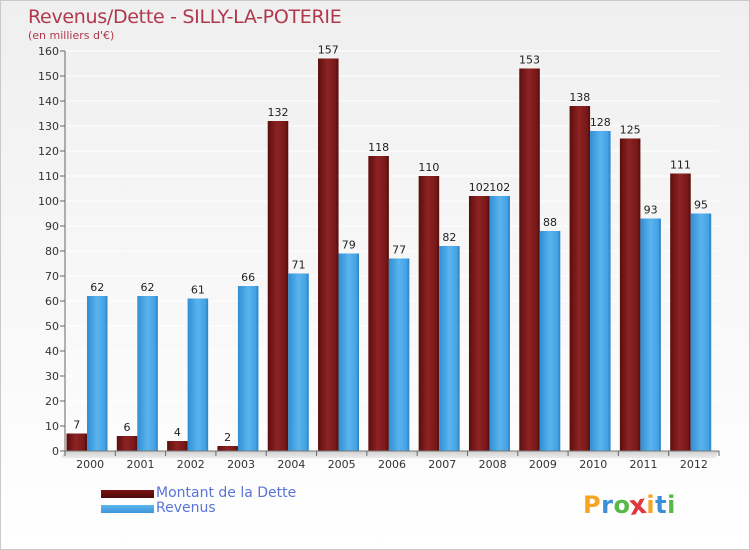 The width and height of the screenshot is (750, 550). What do you see at coordinates (248, 277) in the screenshot?
I see `data-label-revenus: 66` at bounding box center [248, 277].